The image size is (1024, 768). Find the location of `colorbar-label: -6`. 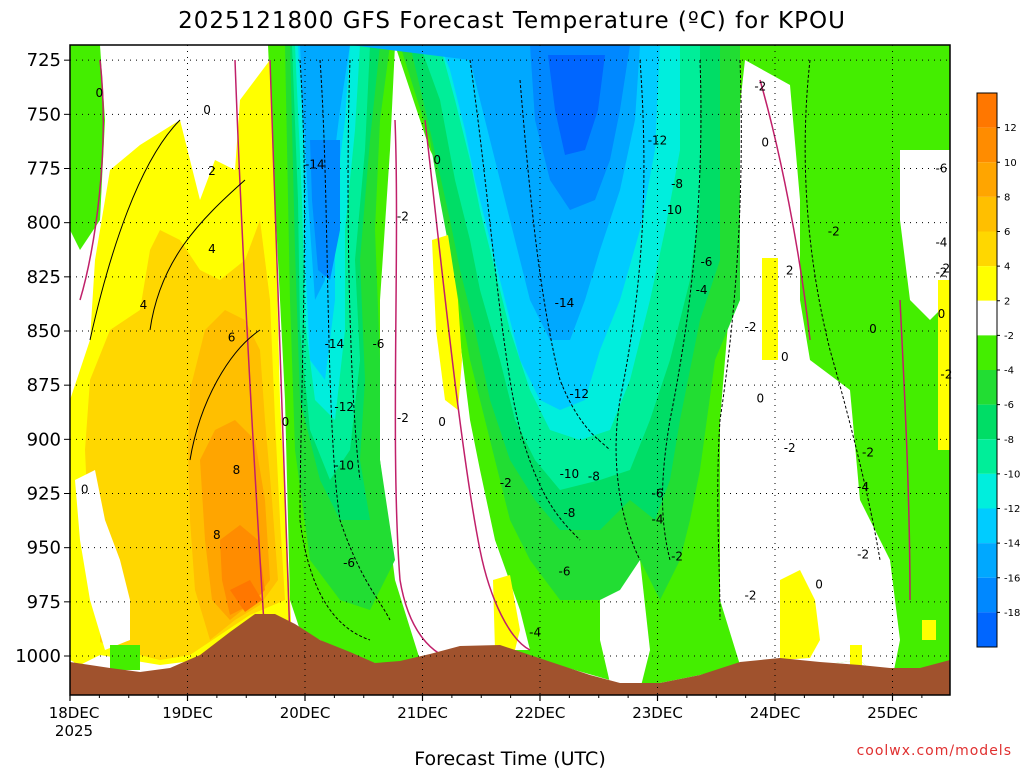

colorbar-label: -6 is located at coordinates (1009, 405).